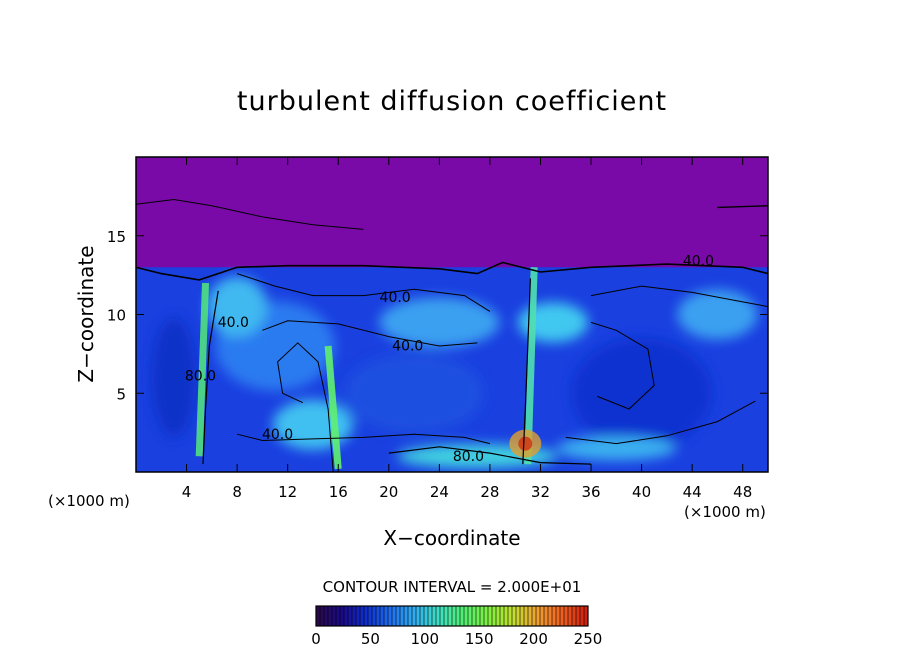 This screenshot has width=904, height=654. What do you see at coordinates (338, 492) in the screenshot?
I see `x-tick-label: 16` at bounding box center [338, 492].